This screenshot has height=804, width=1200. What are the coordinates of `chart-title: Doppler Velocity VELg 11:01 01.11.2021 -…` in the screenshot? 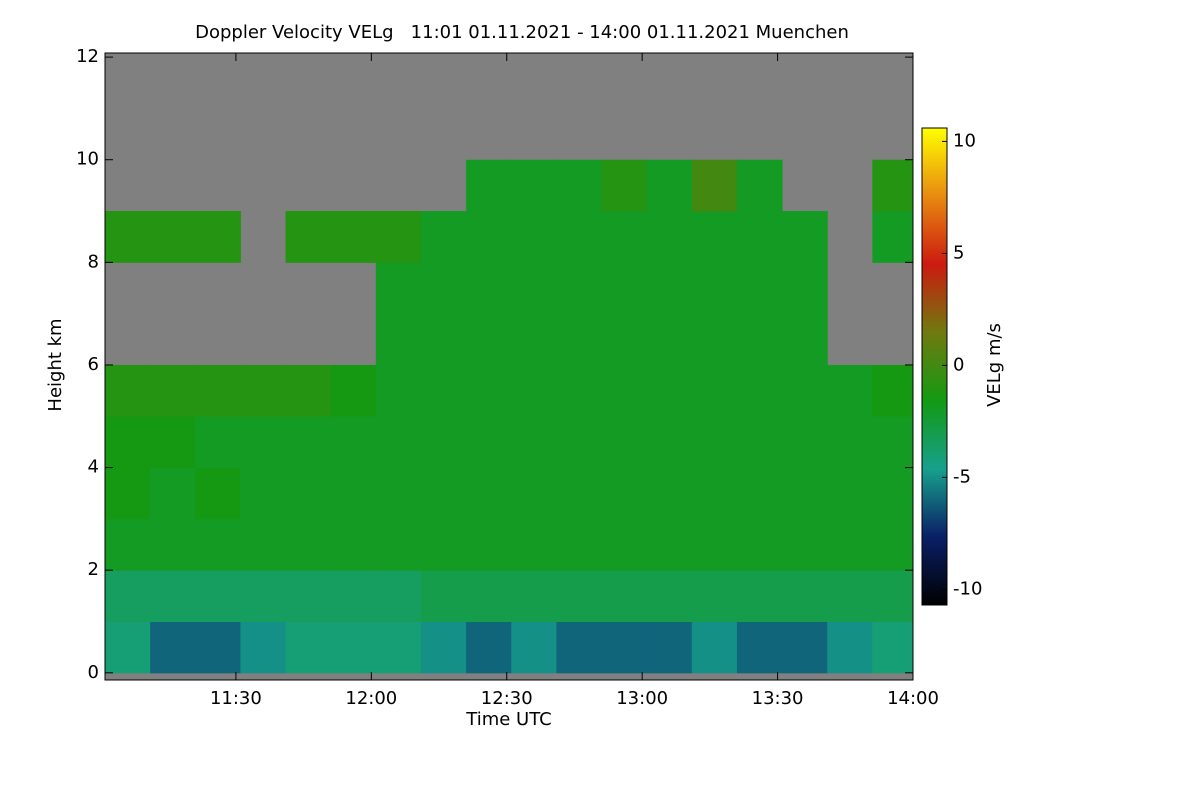 It's located at (522, 32).